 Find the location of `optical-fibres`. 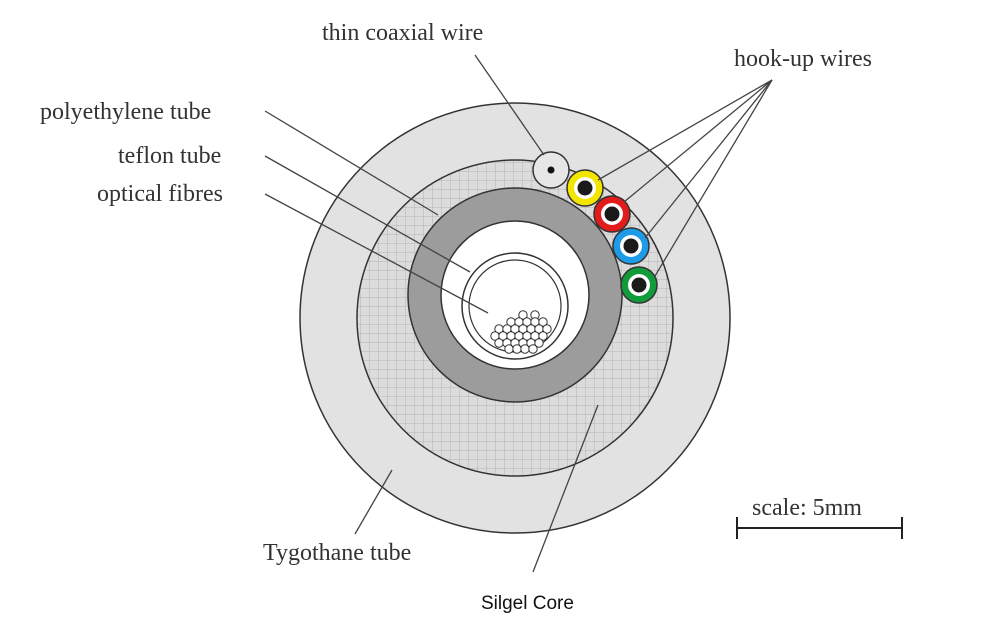

optical-fibres is located at coordinates (521, 332).